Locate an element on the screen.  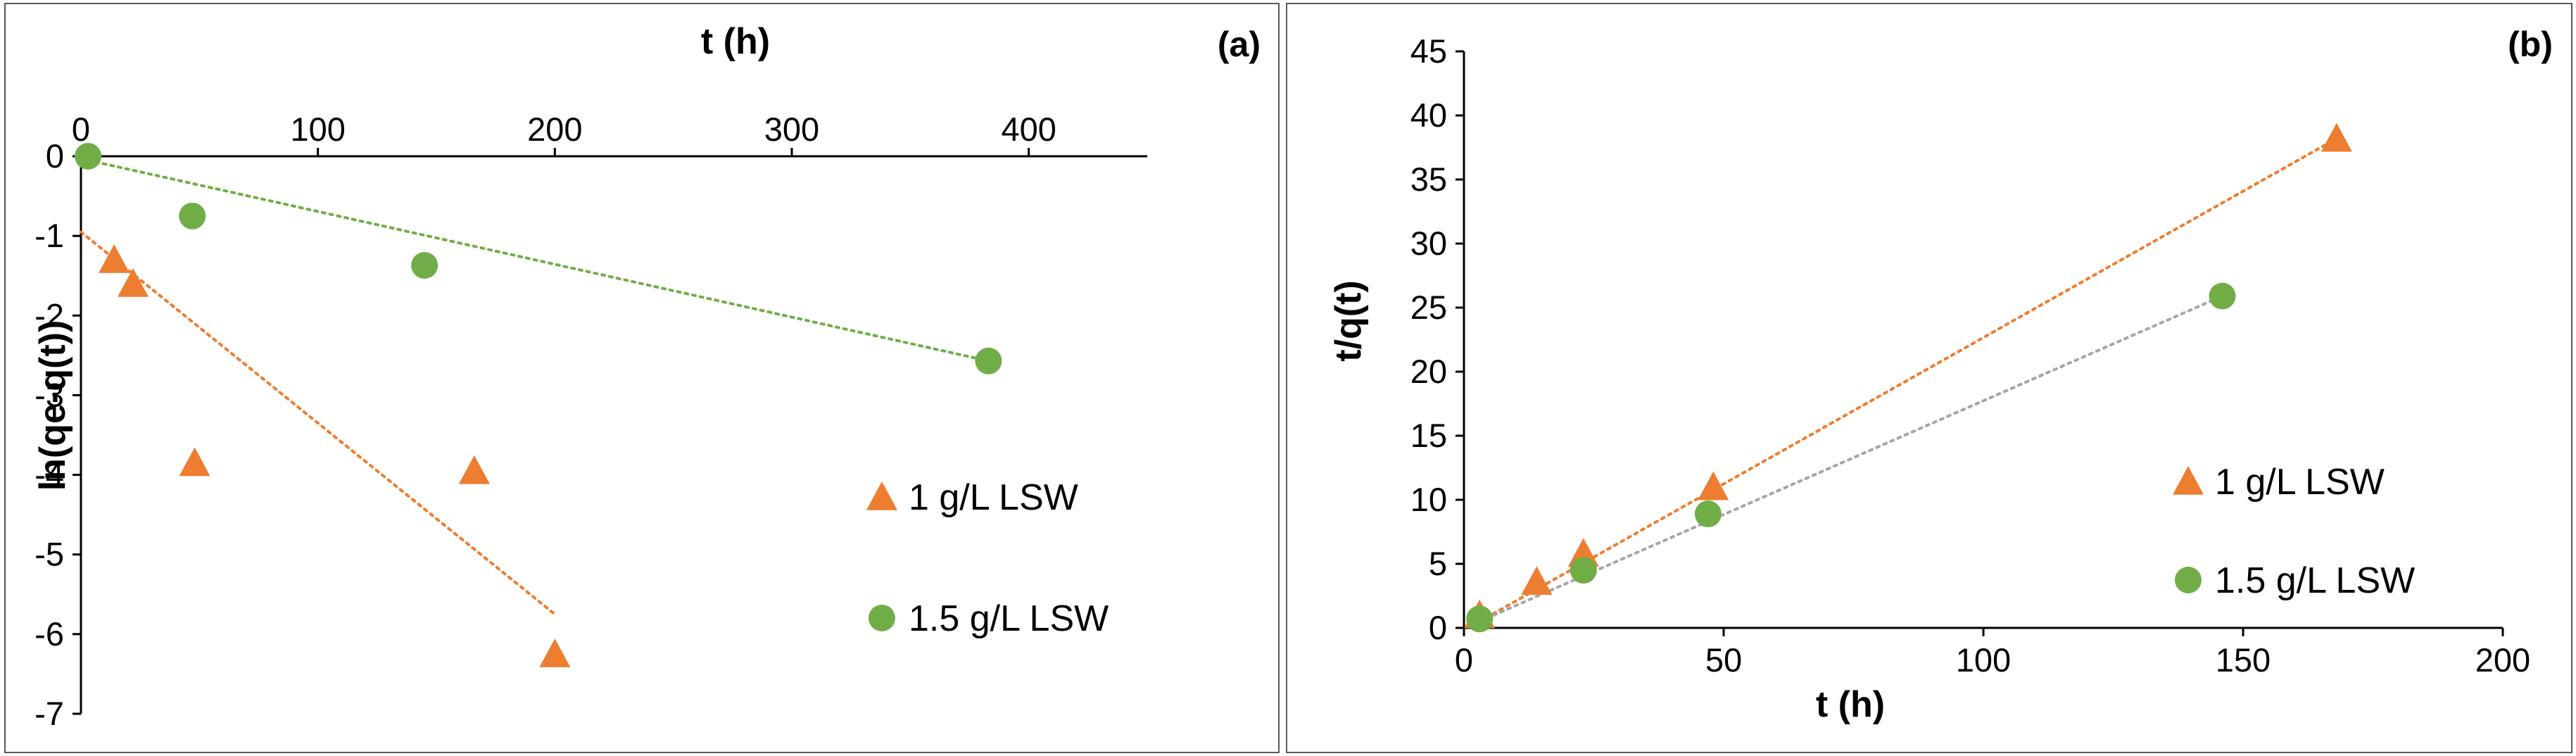
y-axis-title: ln(qe-q(t)) is located at coordinates (52, 406).